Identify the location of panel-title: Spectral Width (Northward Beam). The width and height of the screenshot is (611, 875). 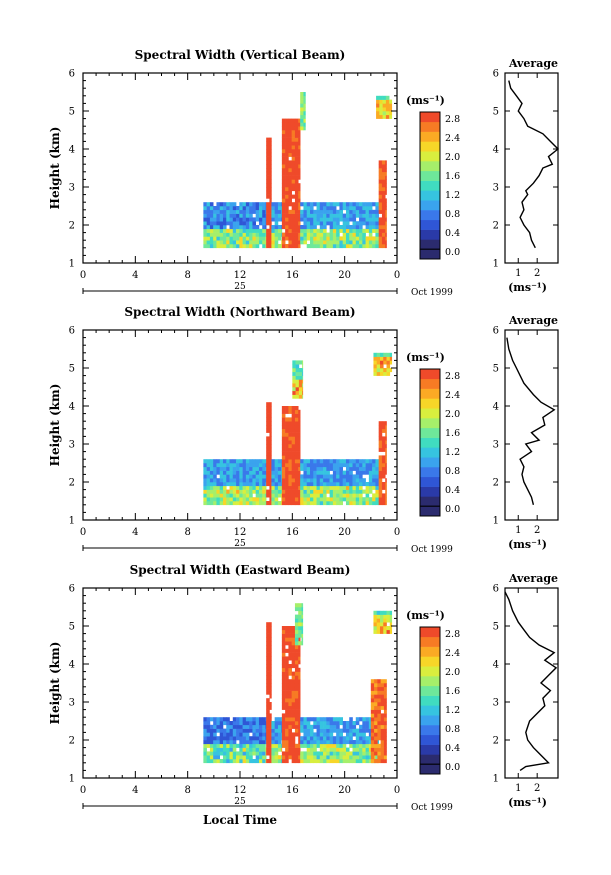
(239, 312).